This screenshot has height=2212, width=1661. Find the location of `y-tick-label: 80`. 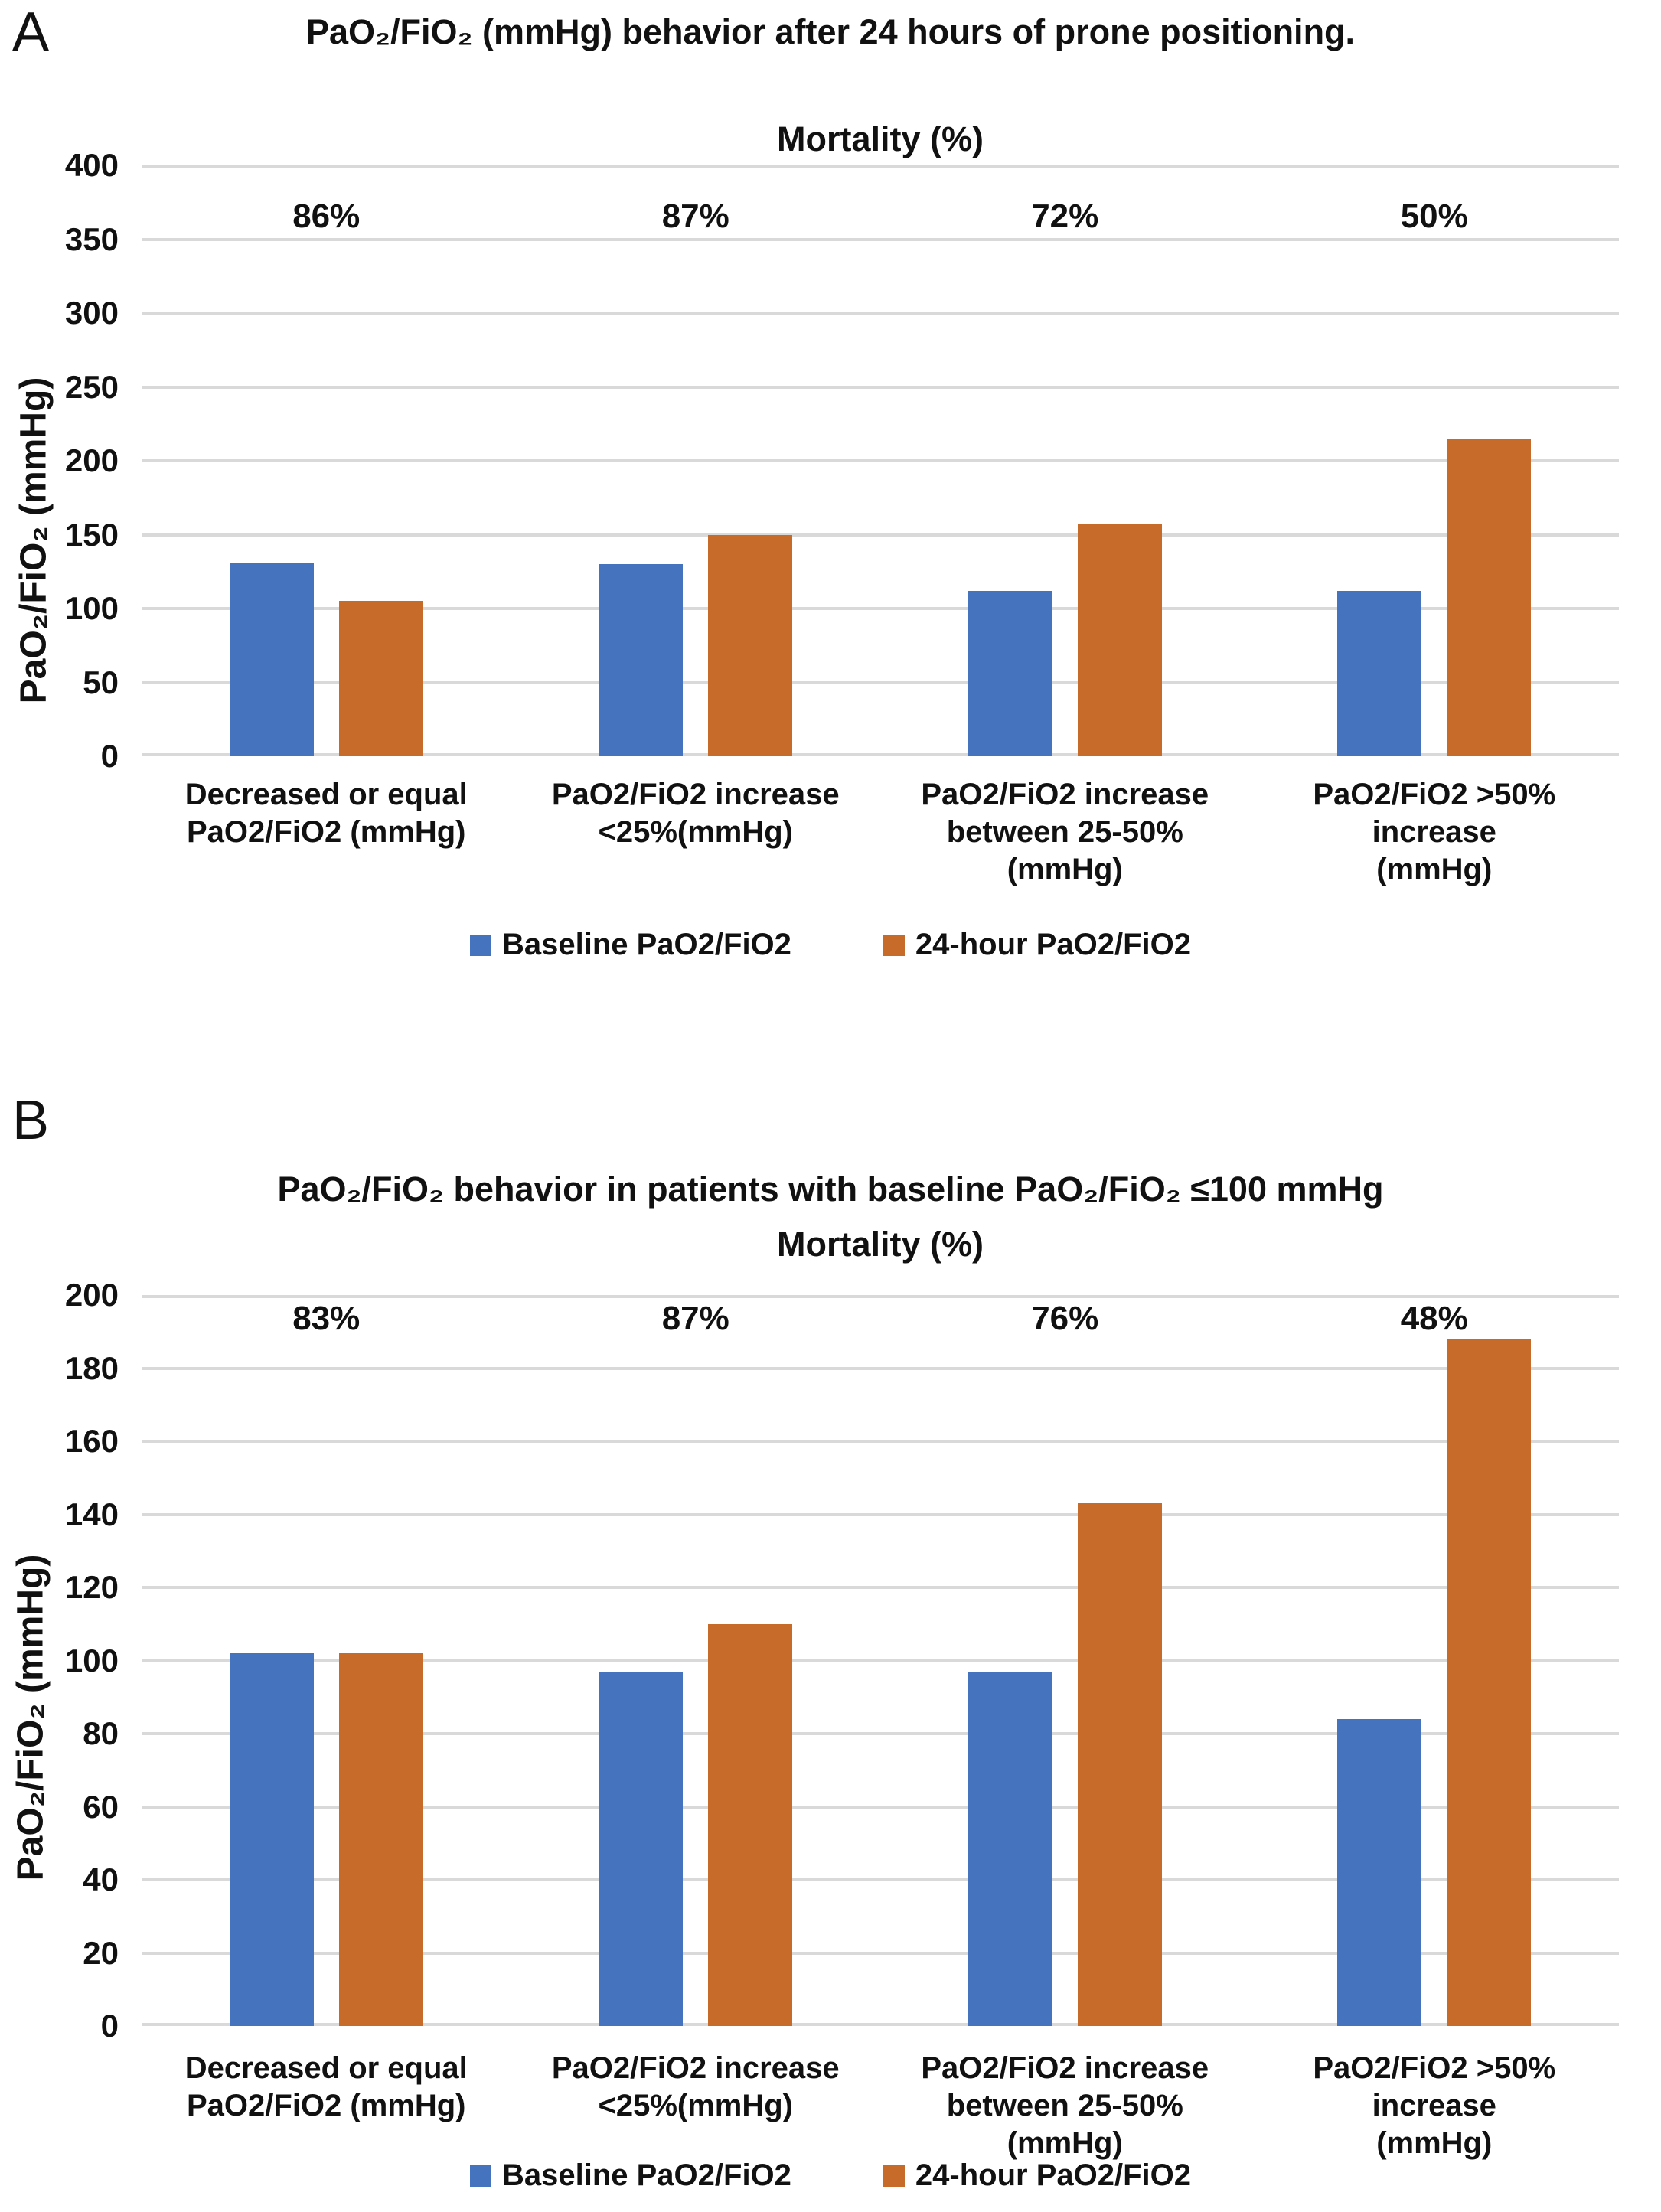

y-tick-label: 80 is located at coordinates (101, 1733).